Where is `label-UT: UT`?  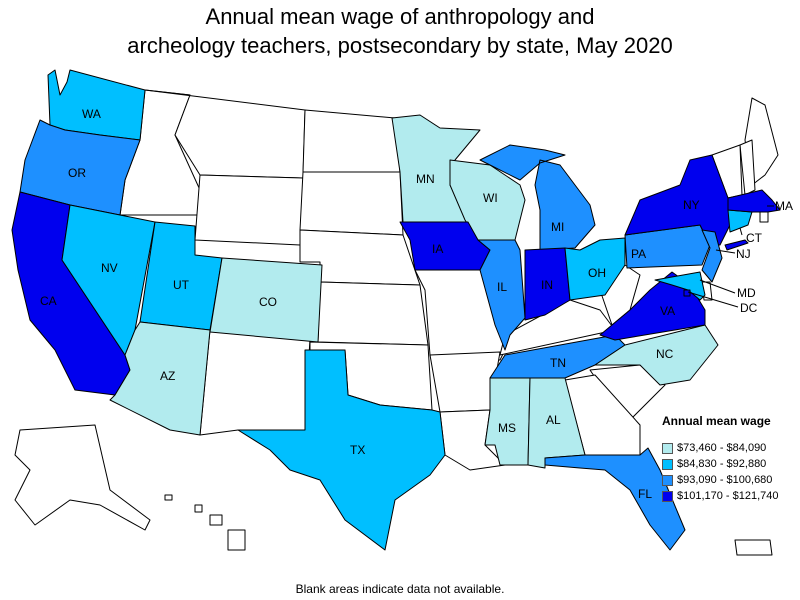 label-UT: UT is located at coordinates (181, 285).